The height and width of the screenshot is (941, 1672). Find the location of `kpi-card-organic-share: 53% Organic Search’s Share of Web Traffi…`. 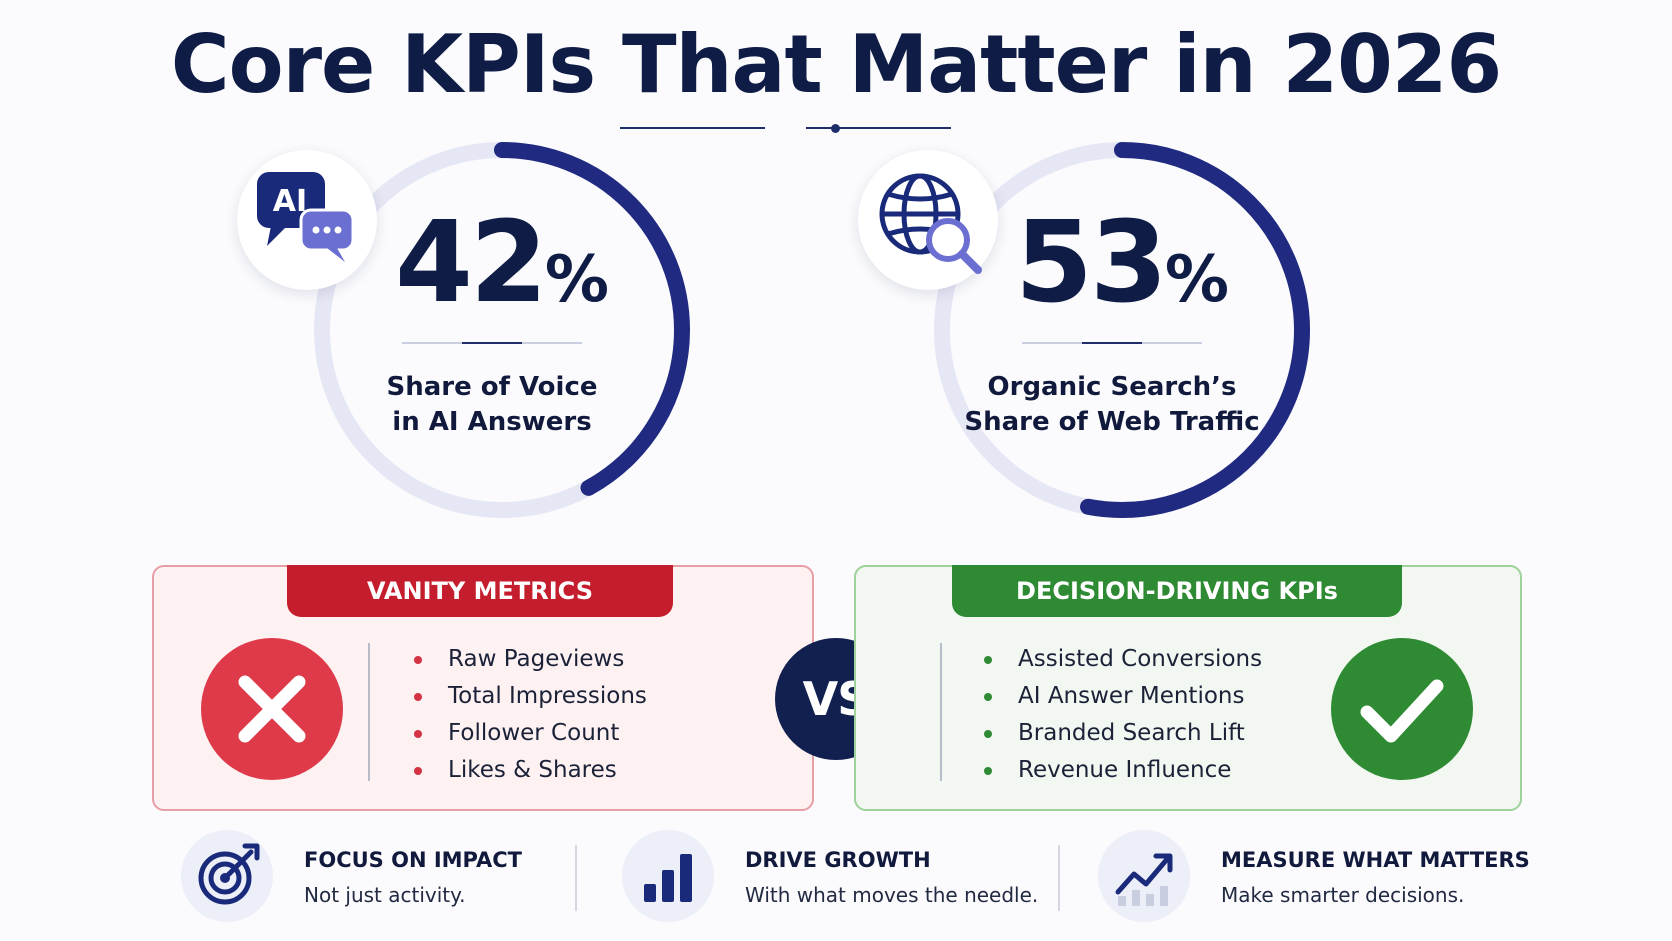

kpi-card-organic-share: 53% Organic Search’s Share of Web Traffi… is located at coordinates (1122, 330).